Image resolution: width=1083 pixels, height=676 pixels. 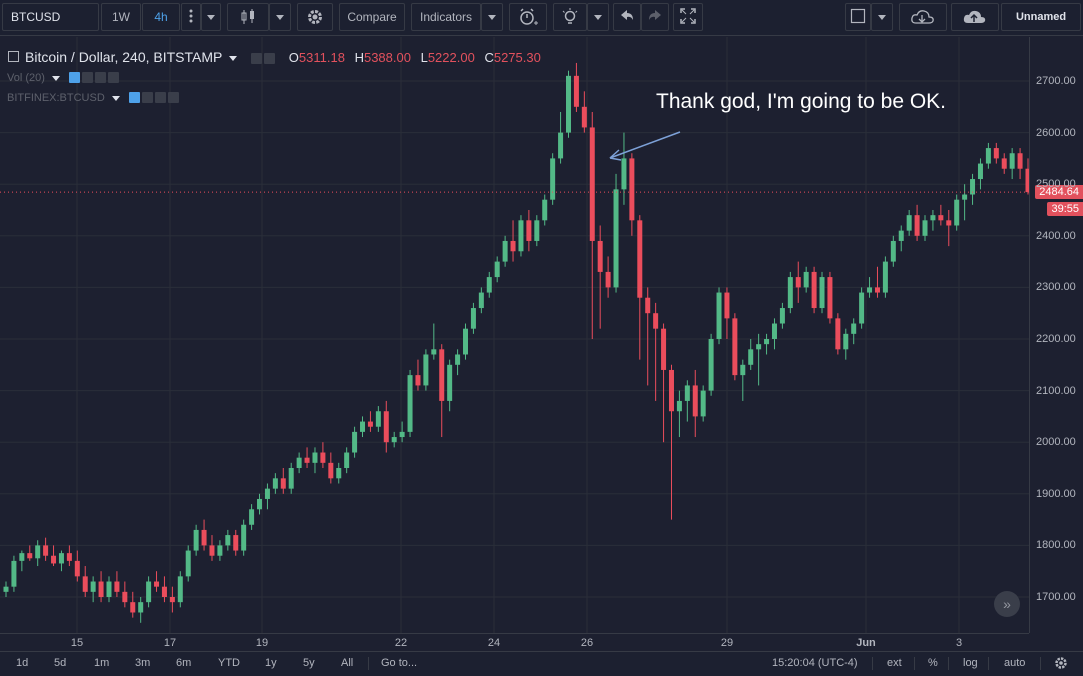 What do you see at coordinates (894, 663) in the screenshot?
I see `extended-hours-toggle: ext` at bounding box center [894, 663].